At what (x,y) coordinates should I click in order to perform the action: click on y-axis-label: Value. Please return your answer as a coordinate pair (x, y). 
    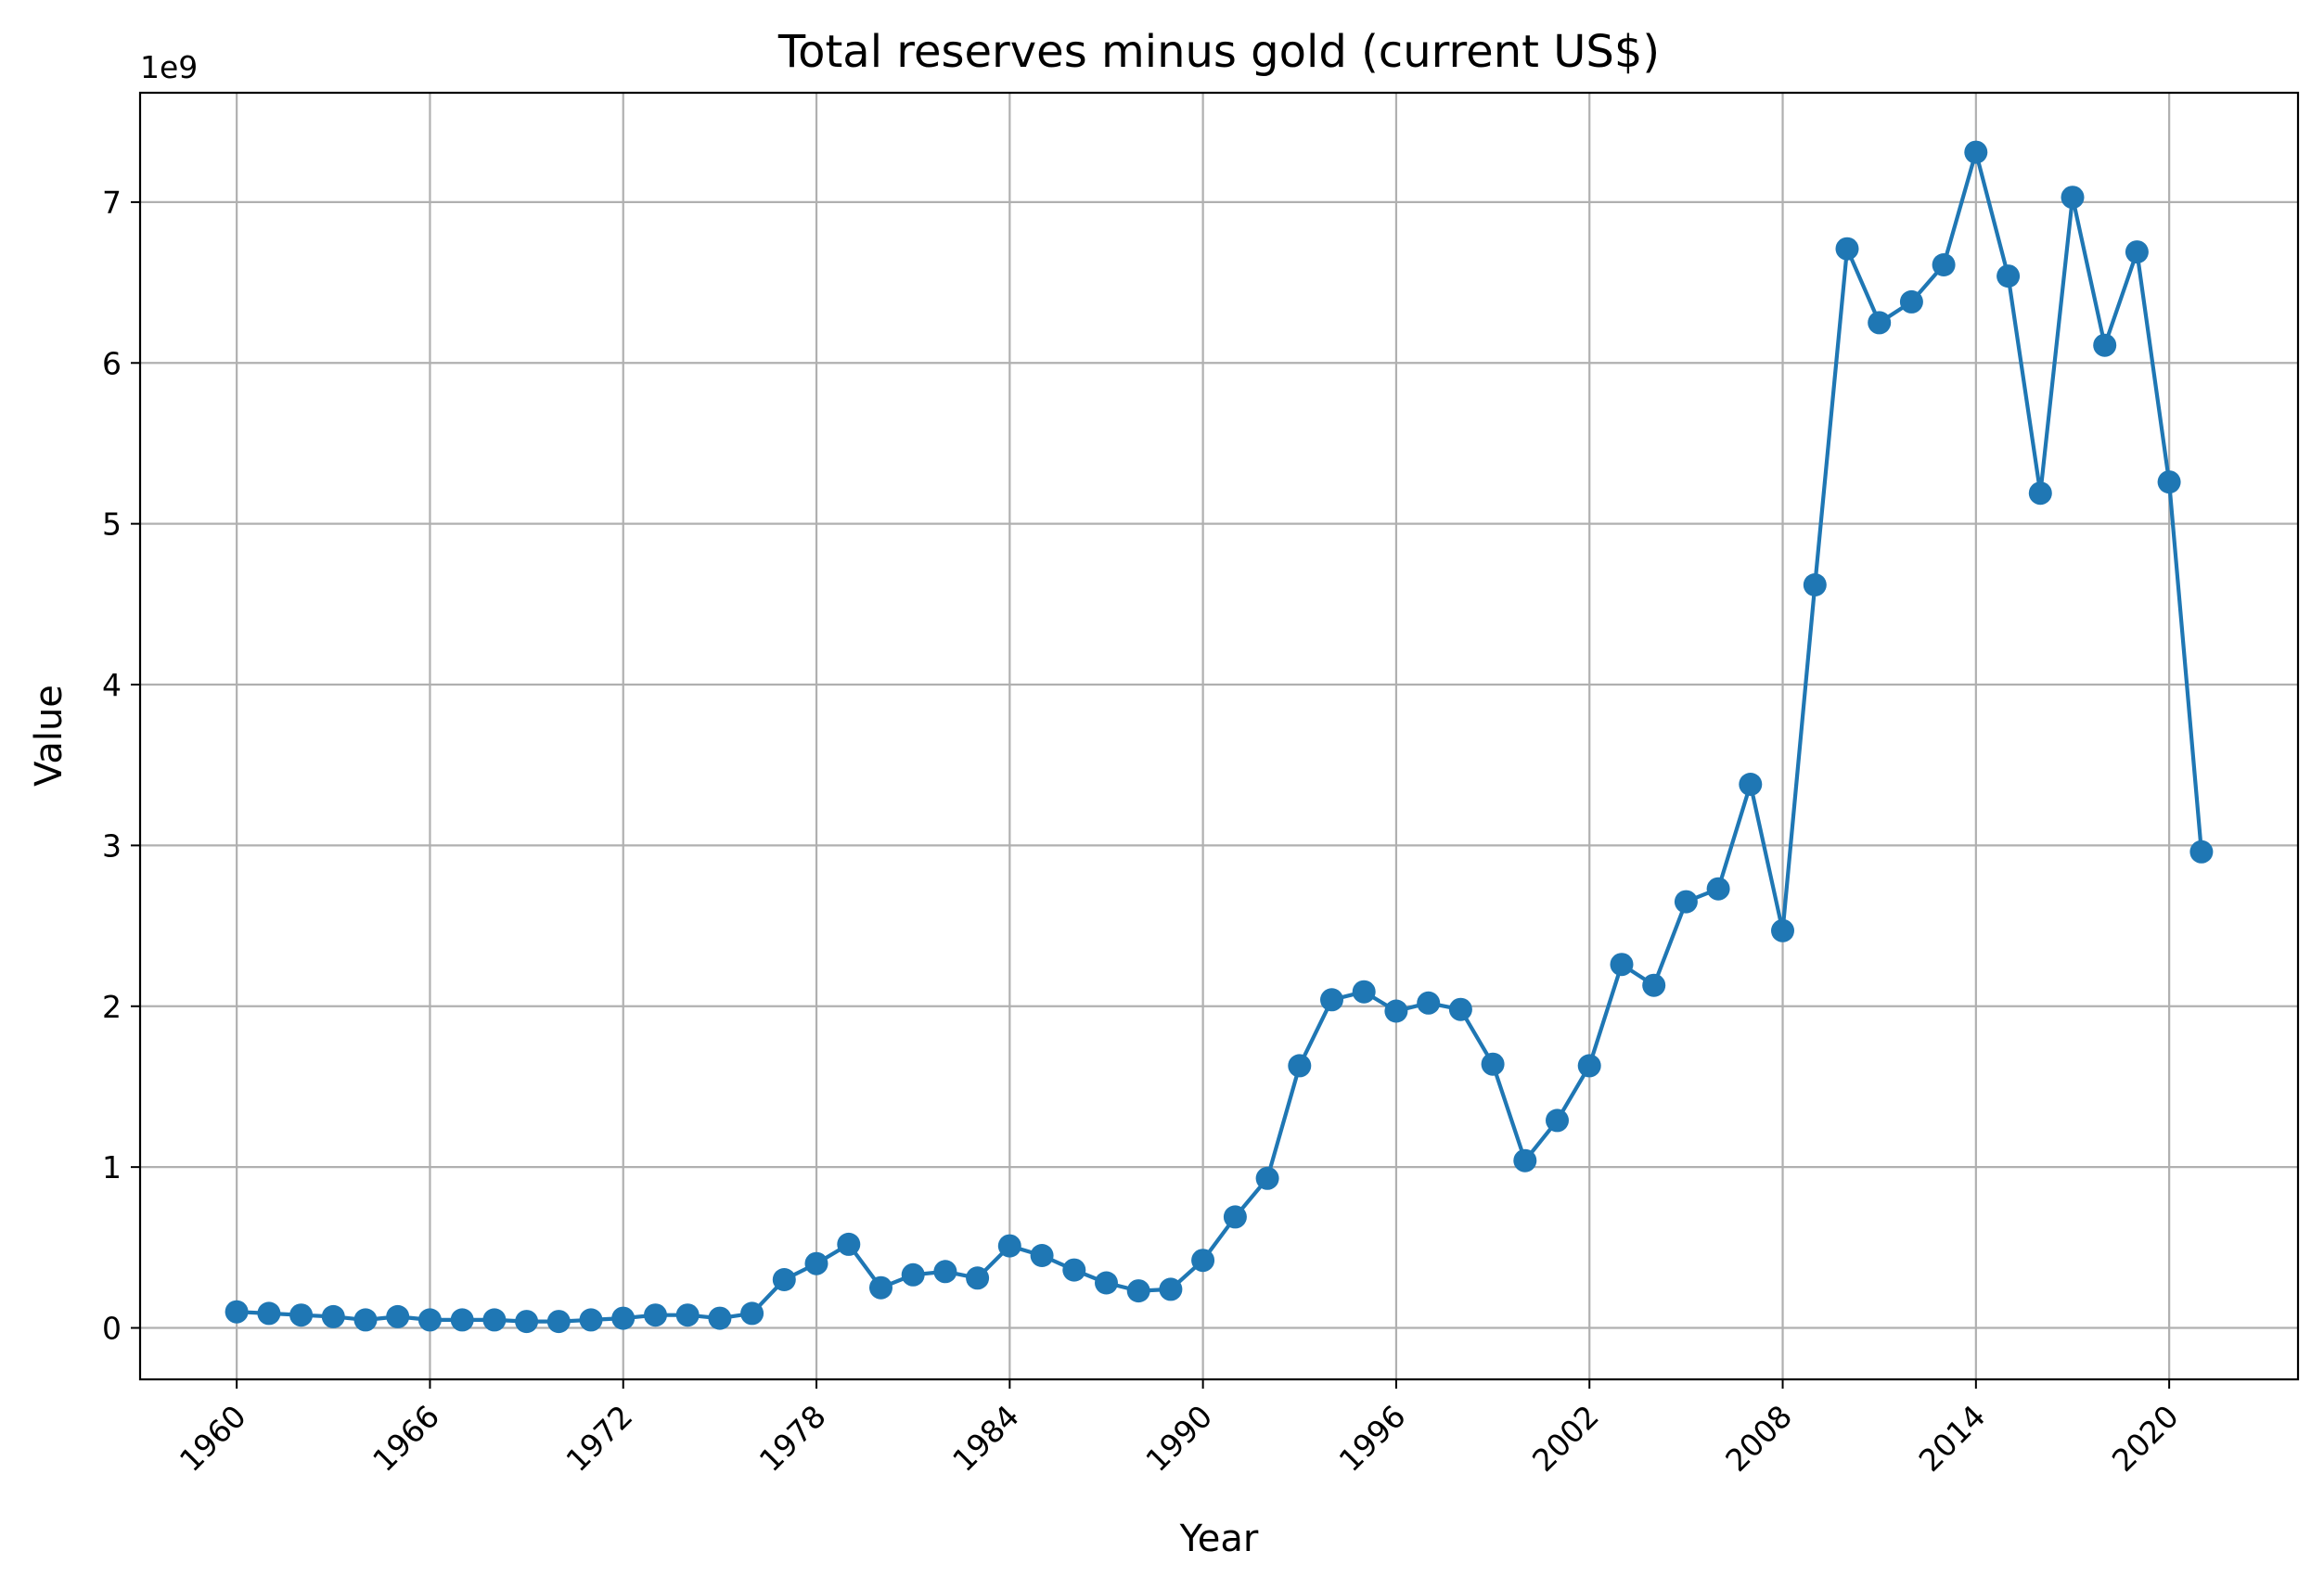
    Looking at the image, I should click on (49, 736).